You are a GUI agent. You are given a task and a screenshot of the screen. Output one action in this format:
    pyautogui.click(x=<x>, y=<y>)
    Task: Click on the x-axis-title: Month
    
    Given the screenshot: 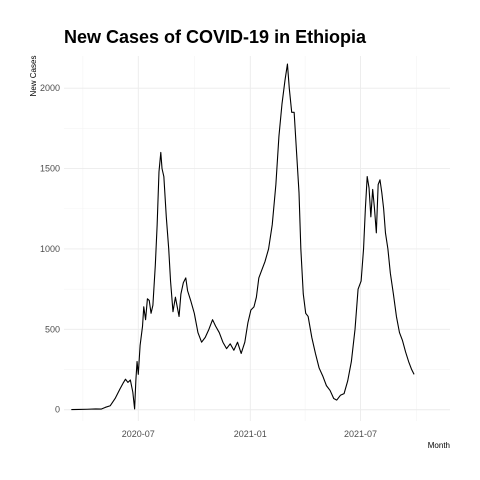 What is the action you would take?
    pyautogui.click(x=439, y=445)
    